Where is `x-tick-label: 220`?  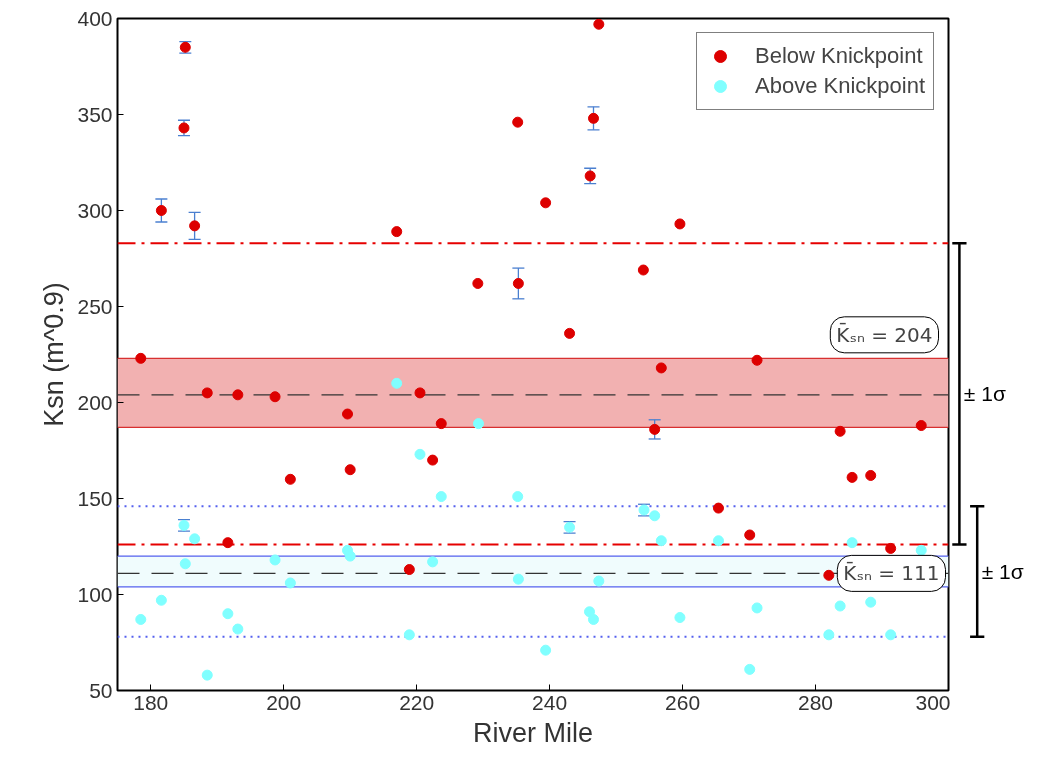 x-tick-label: 220 is located at coordinates (417, 702).